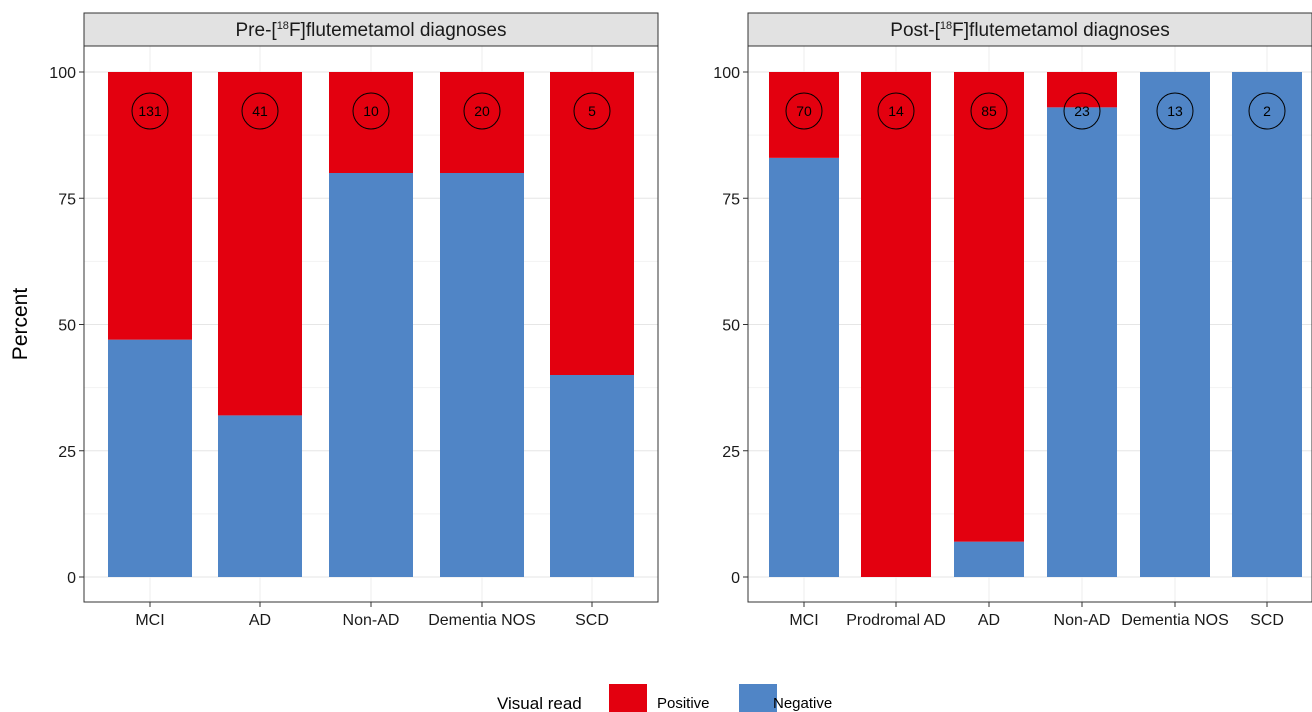 The width and height of the screenshot is (1312, 712). I want to click on bar-positive-dementia-nos, so click(482, 122).